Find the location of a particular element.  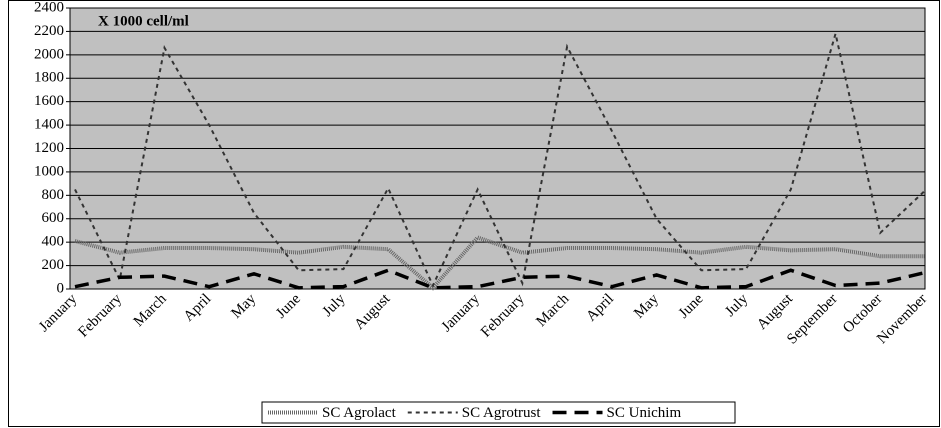

y-tick-label: 1800 is located at coordinates (49, 78).